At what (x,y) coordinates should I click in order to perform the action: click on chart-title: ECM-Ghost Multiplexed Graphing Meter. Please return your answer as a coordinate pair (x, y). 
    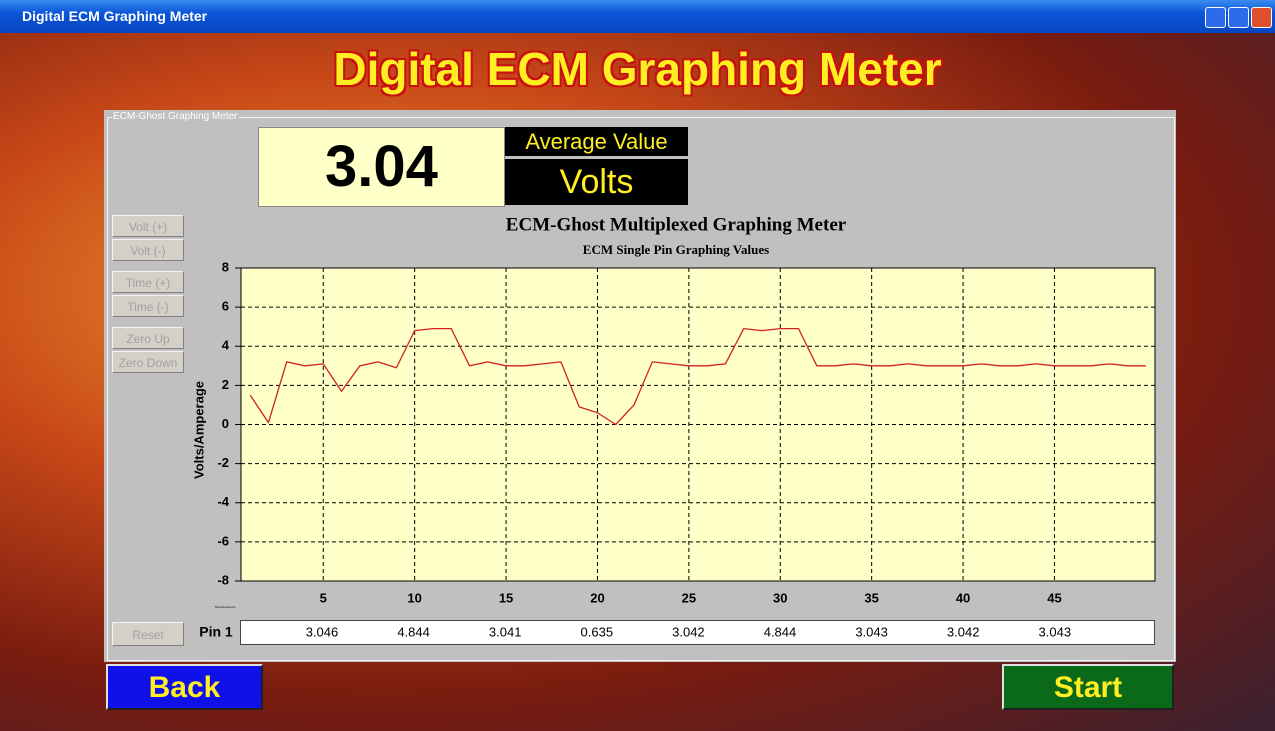
    Looking at the image, I should click on (676, 224).